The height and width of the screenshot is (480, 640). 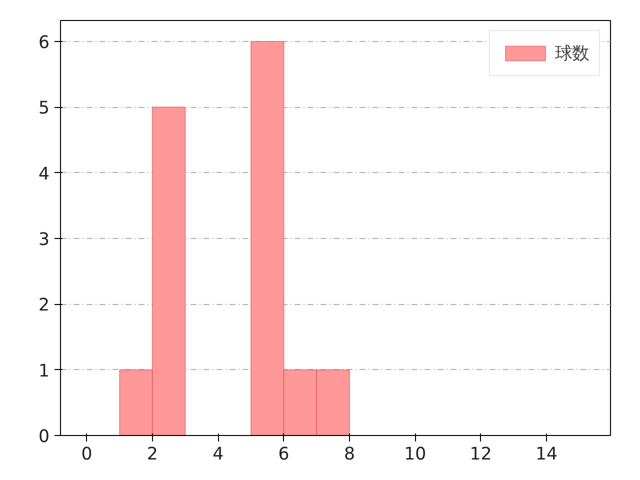 What do you see at coordinates (44, 437) in the screenshot?
I see `y-tick-label: 0` at bounding box center [44, 437].